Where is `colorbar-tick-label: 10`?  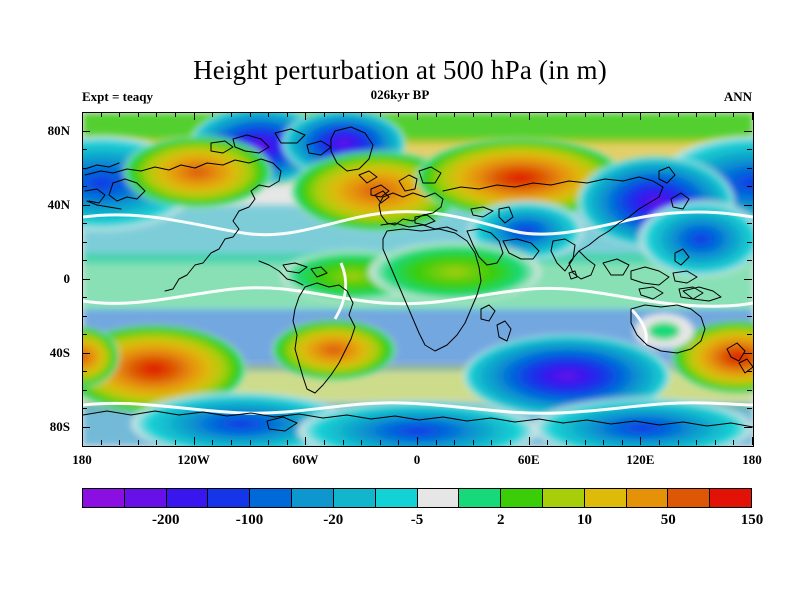 colorbar-tick-label: 10 is located at coordinates (584, 520).